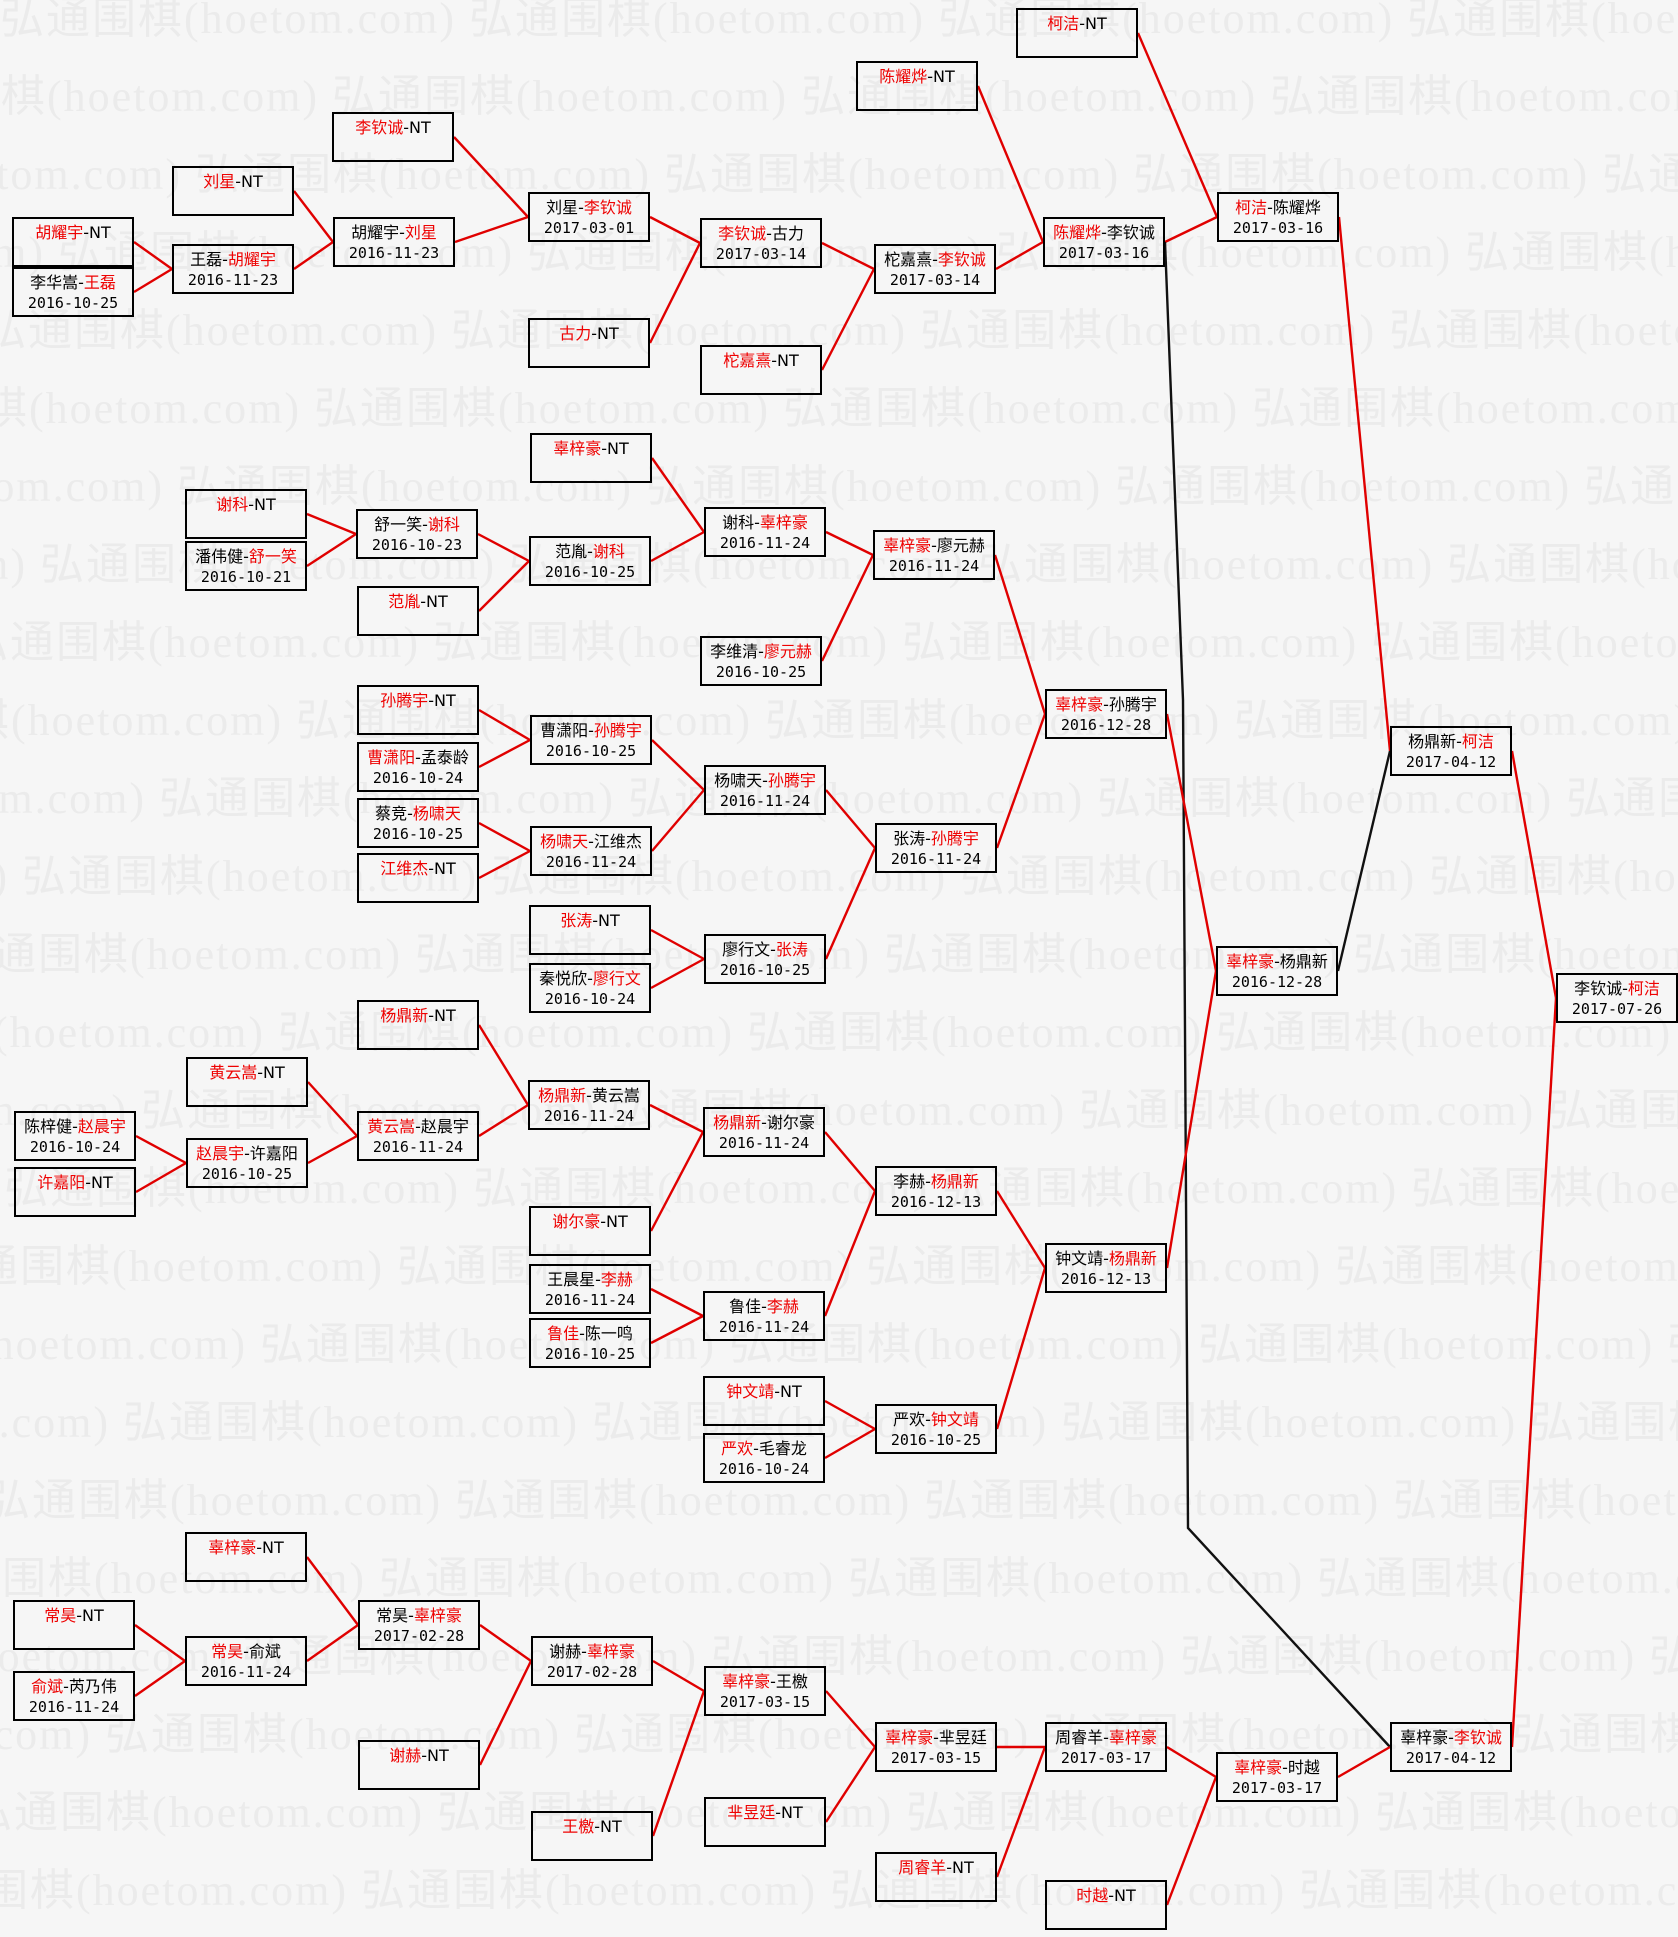 This screenshot has height=1937, width=1678. I want to click on match-box-xieeh_nt: 谢尔豪-NT, so click(590, 1231).